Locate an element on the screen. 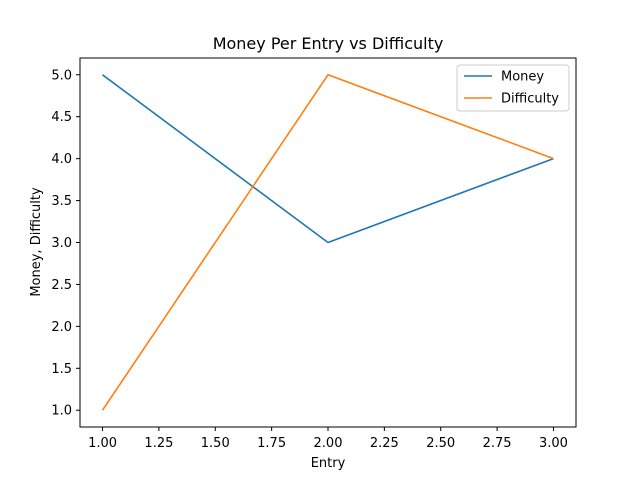 Image resolution: width=640 pixels, height=480 pixels. x-axis-label: Entry is located at coordinates (328, 463).